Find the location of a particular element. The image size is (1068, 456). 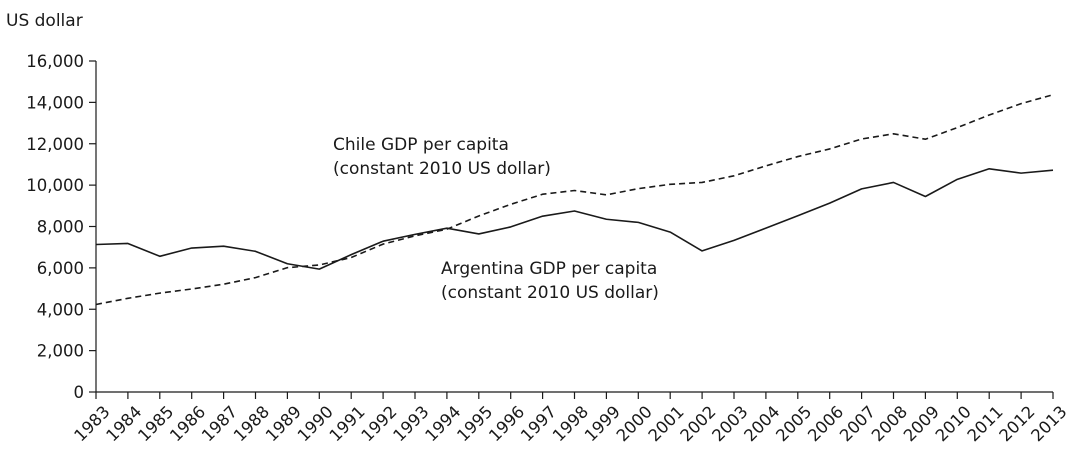

x-tick-label: 2003 is located at coordinates (729, 423).